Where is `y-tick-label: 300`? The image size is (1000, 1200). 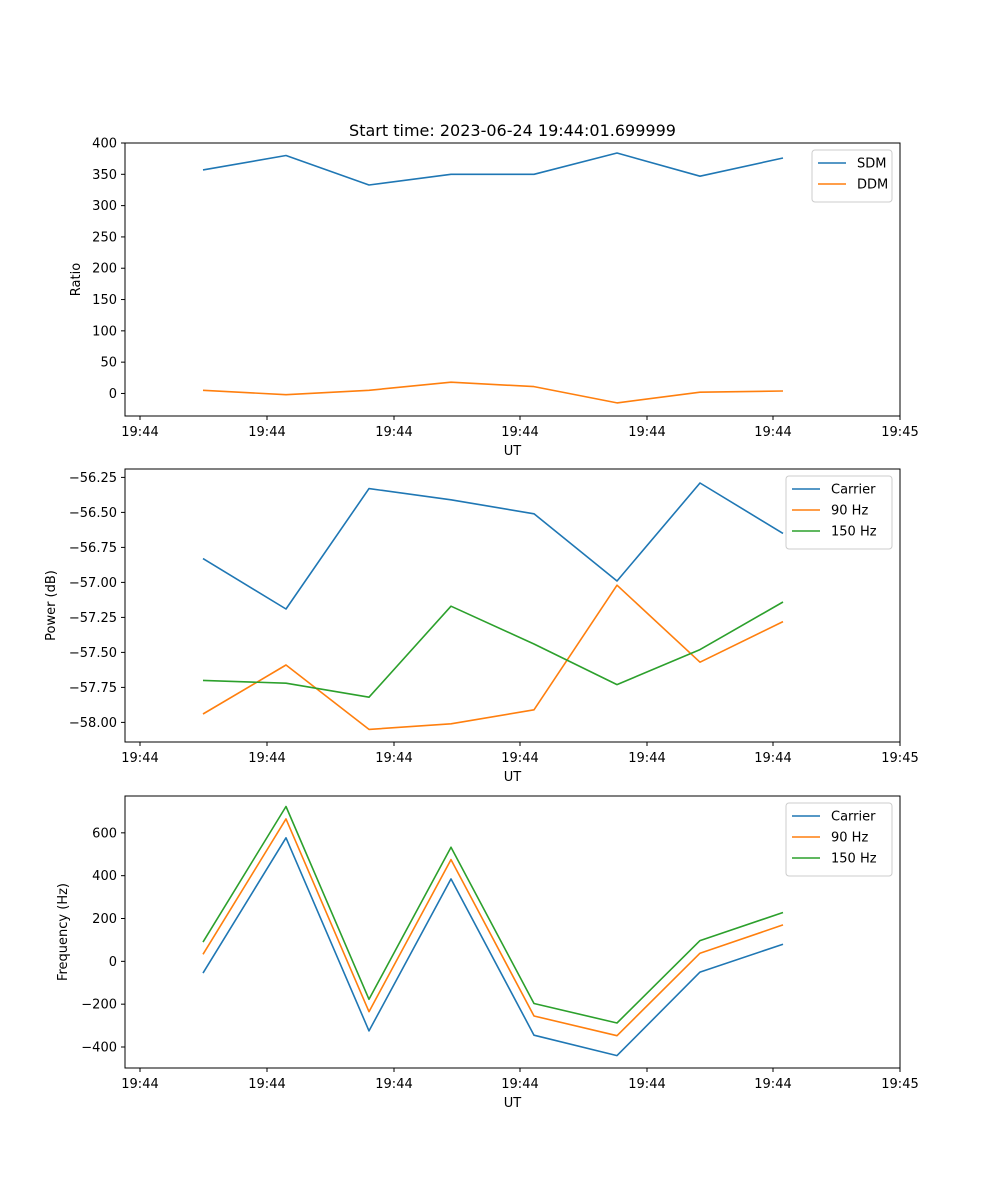 y-tick-label: 300 is located at coordinates (104, 206).